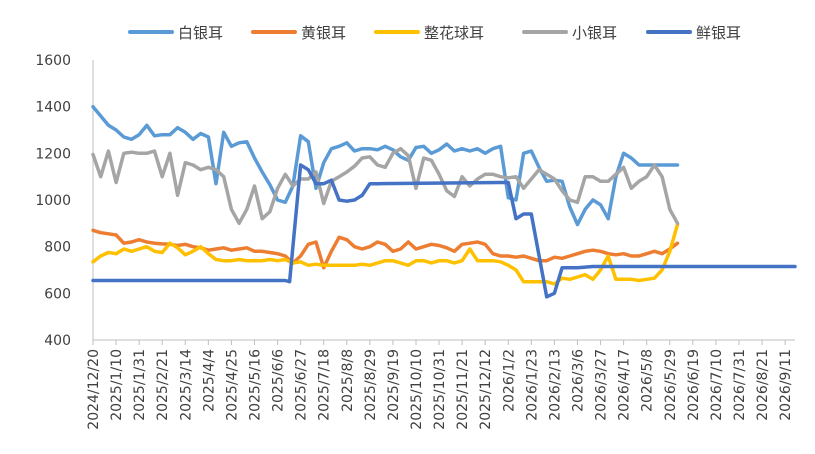 The height and width of the screenshot is (454, 815). Describe the element at coordinates (648, 380) in the screenshot. I see `x-tick-label: 2026/5/8` at that location.